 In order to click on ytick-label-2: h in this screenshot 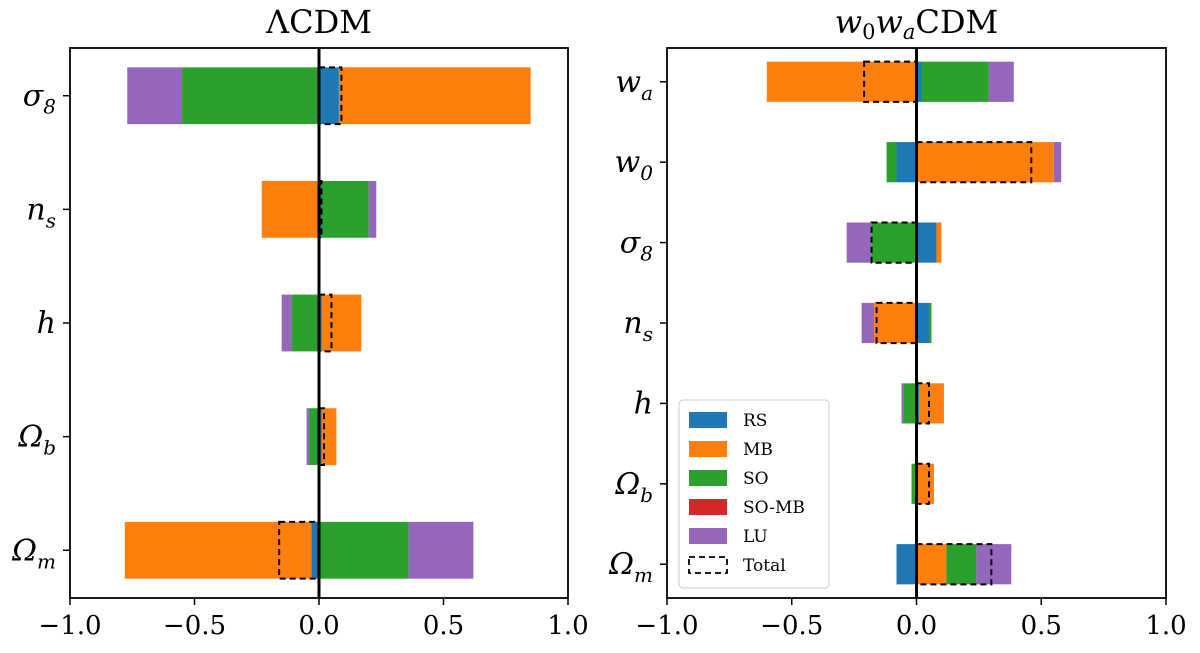, I will do `click(46, 323)`.